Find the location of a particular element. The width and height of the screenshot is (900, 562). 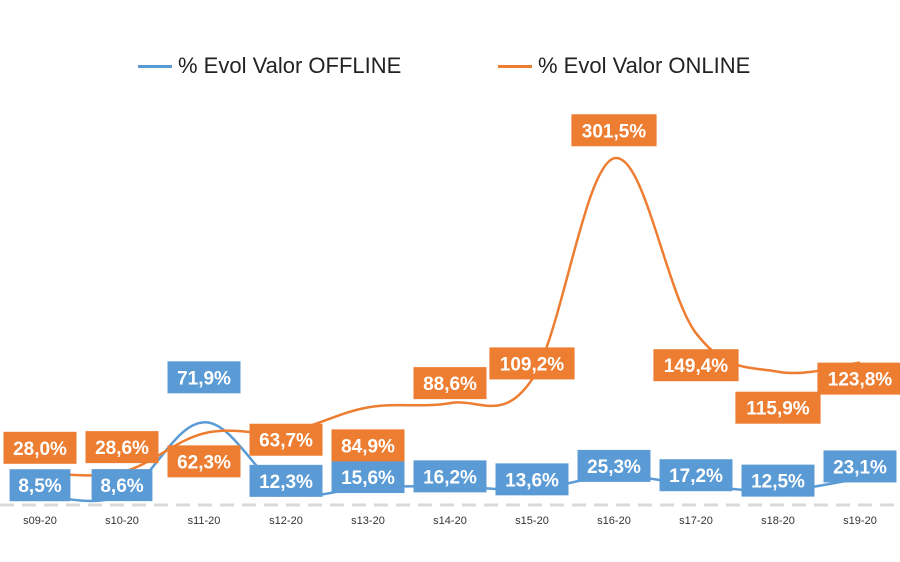

data-label-online: 115,9% is located at coordinates (778, 407).